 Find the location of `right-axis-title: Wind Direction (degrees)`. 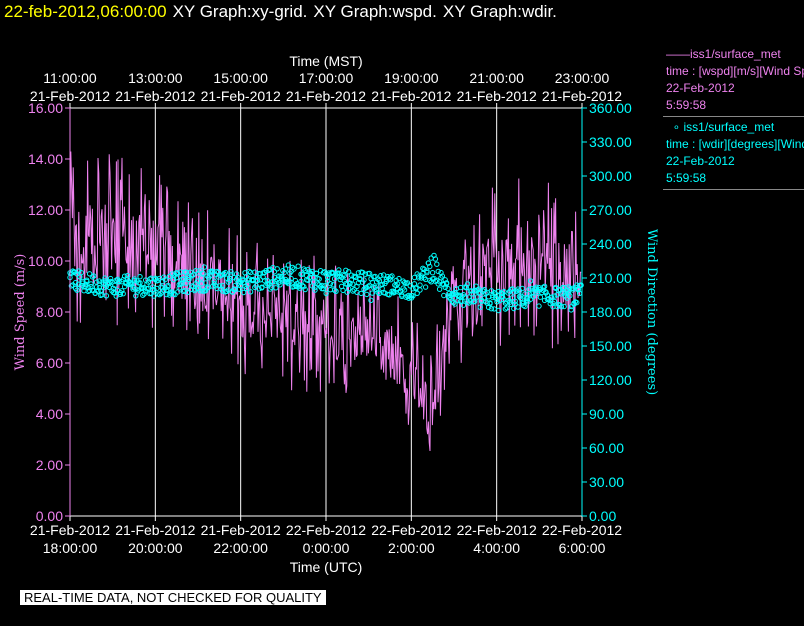

right-axis-title: Wind Direction (degrees) is located at coordinates (651, 312).